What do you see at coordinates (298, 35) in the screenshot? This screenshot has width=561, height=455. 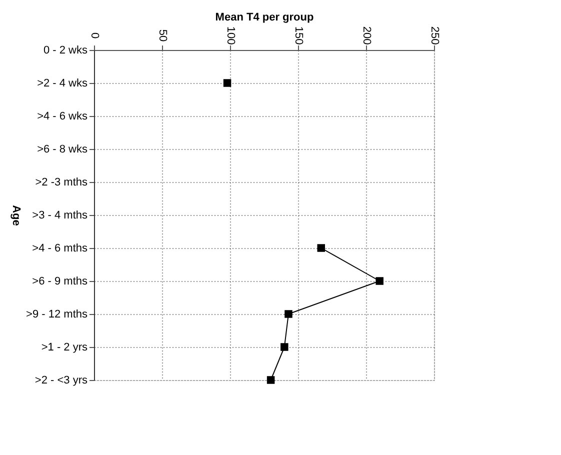 I see `x-tick-label: 150` at bounding box center [298, 35].